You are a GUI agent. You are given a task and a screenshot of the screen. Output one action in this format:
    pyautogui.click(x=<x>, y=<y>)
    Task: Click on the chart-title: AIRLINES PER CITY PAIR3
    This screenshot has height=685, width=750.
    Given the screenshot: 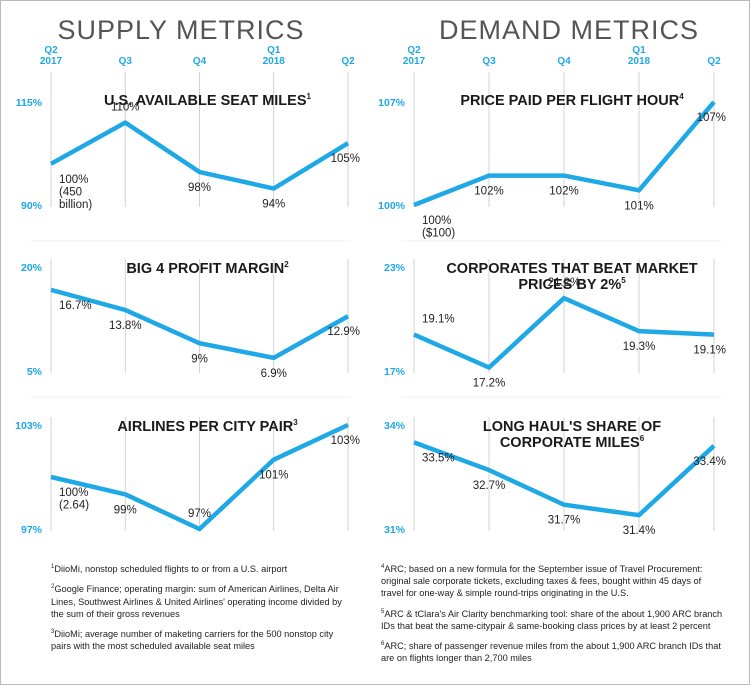 What is the action you would take?
    pyautogui.click(x=207, y=426)
    